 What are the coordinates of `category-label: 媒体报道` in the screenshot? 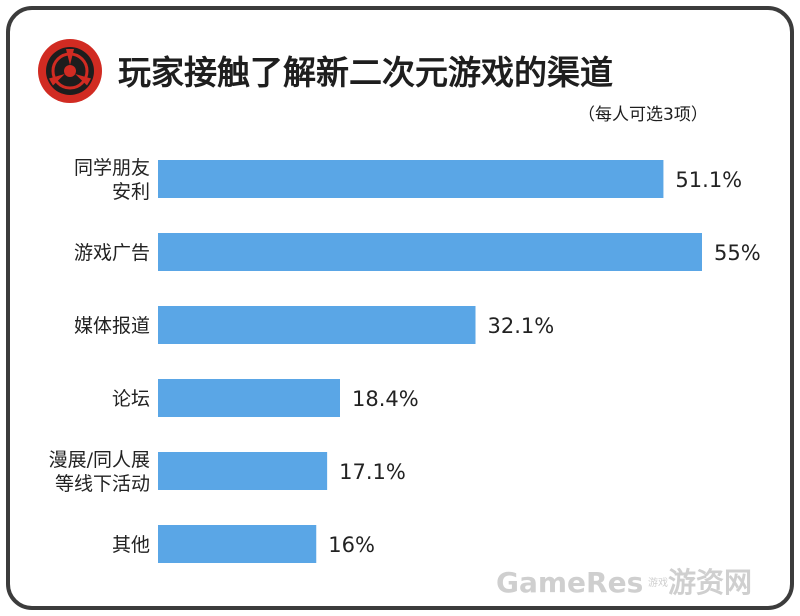 It's located at (112, 326).